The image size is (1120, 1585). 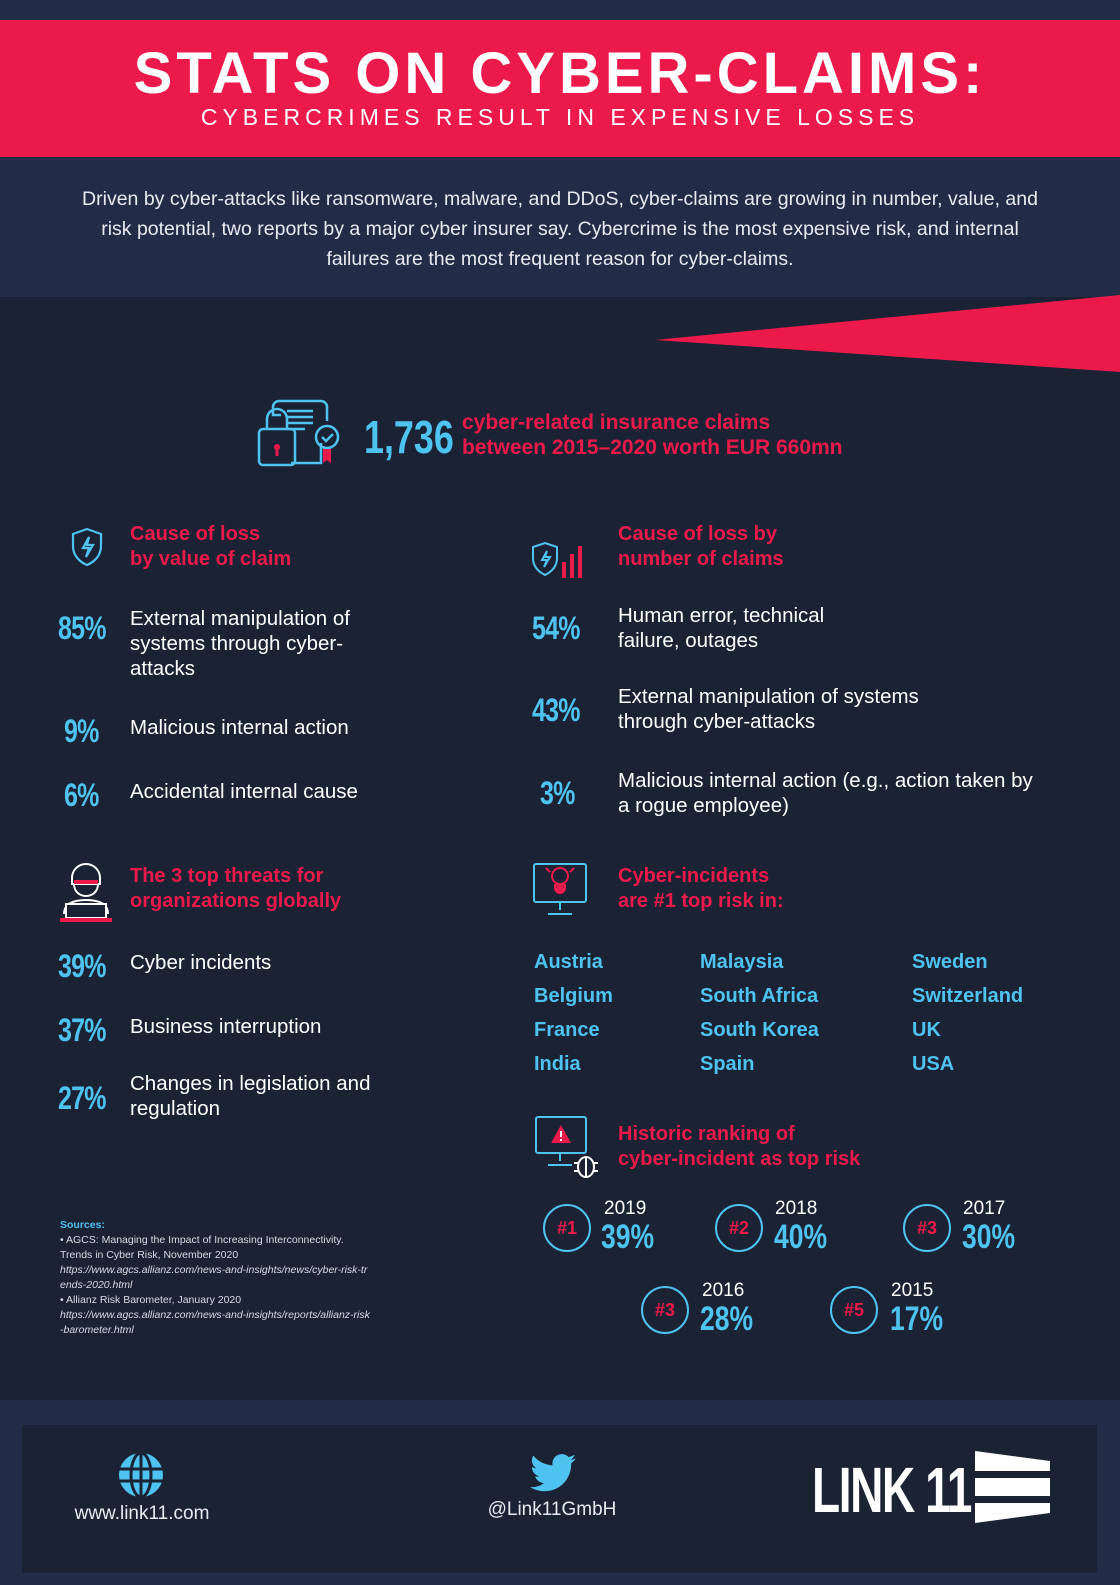 I want to click on stat-row: 6%, so click(x=86, y=795).